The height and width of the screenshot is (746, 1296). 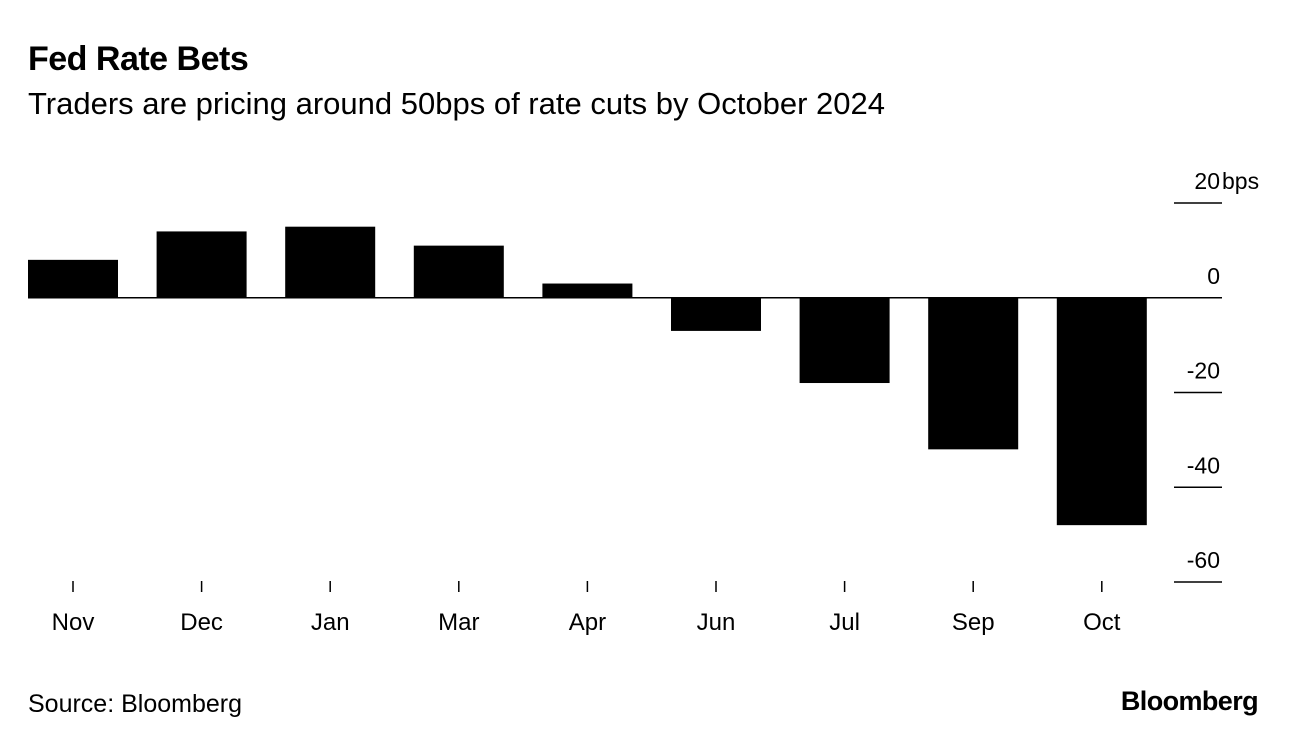 What do you see at coordinates (138, 59) in the screenshot?
I see `chart-title: Fed Rate Bets` at bounding box center [138, 59].